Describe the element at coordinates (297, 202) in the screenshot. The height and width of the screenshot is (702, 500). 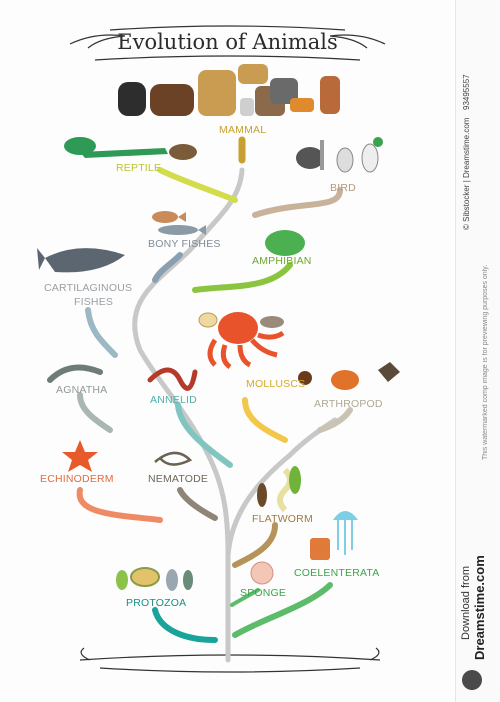
I see `branch-bird` at that location.